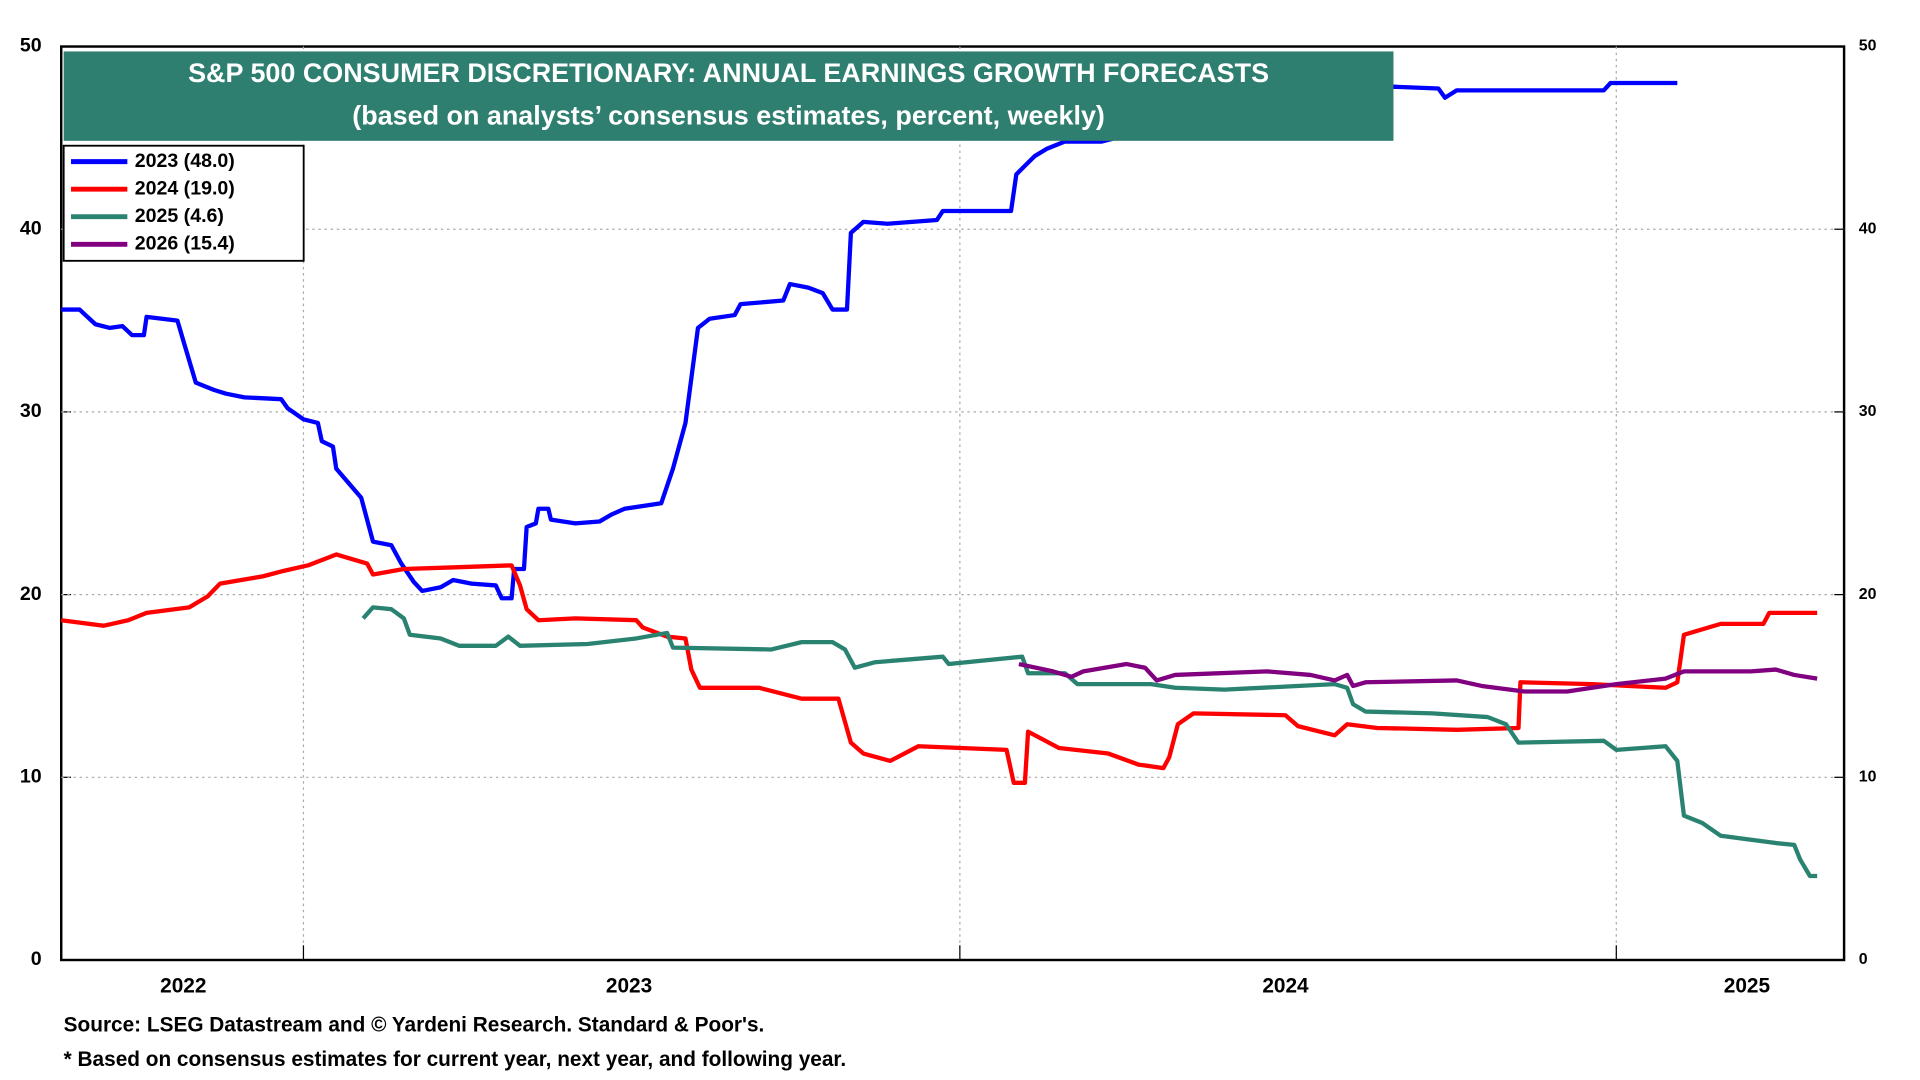  What do you see at coordinates (31, 228) in the screenshot?
I see `y-tick-label: 40` at bounding box center [31, 228].